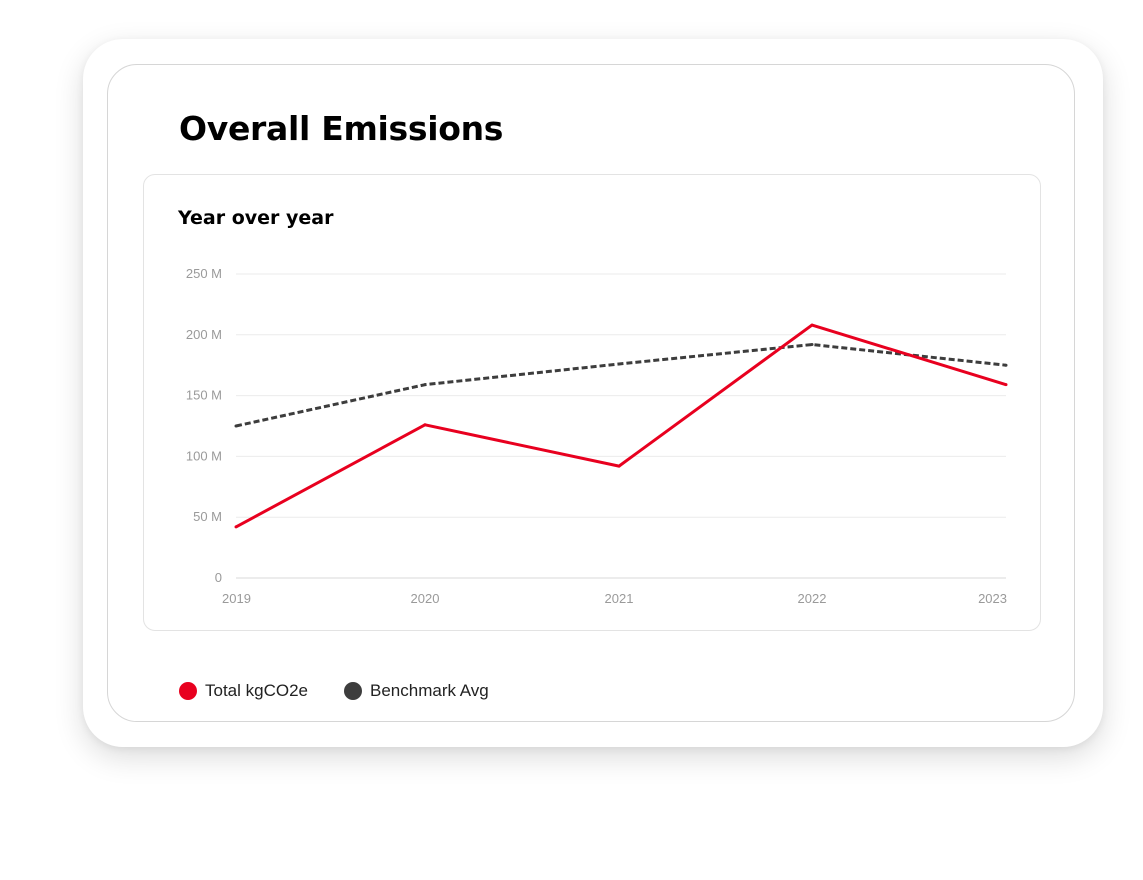  Describe the element at coordinates (256, 690) in the screenshot. I see `legend-label-total: Total kgCO2e` at that location.